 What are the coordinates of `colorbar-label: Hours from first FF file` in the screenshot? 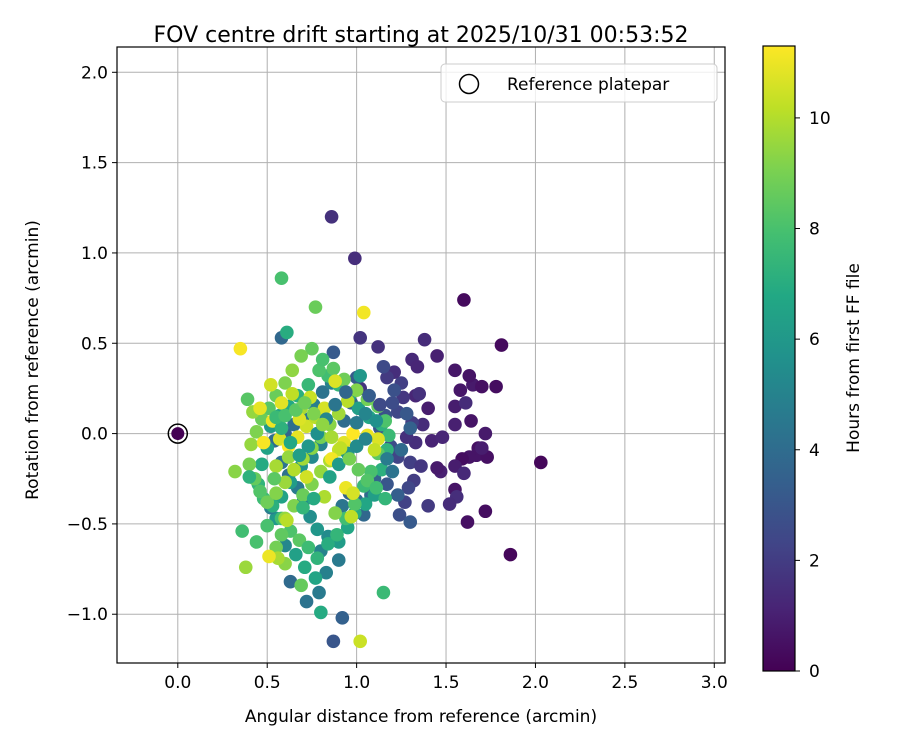 It's located at (854, 358).